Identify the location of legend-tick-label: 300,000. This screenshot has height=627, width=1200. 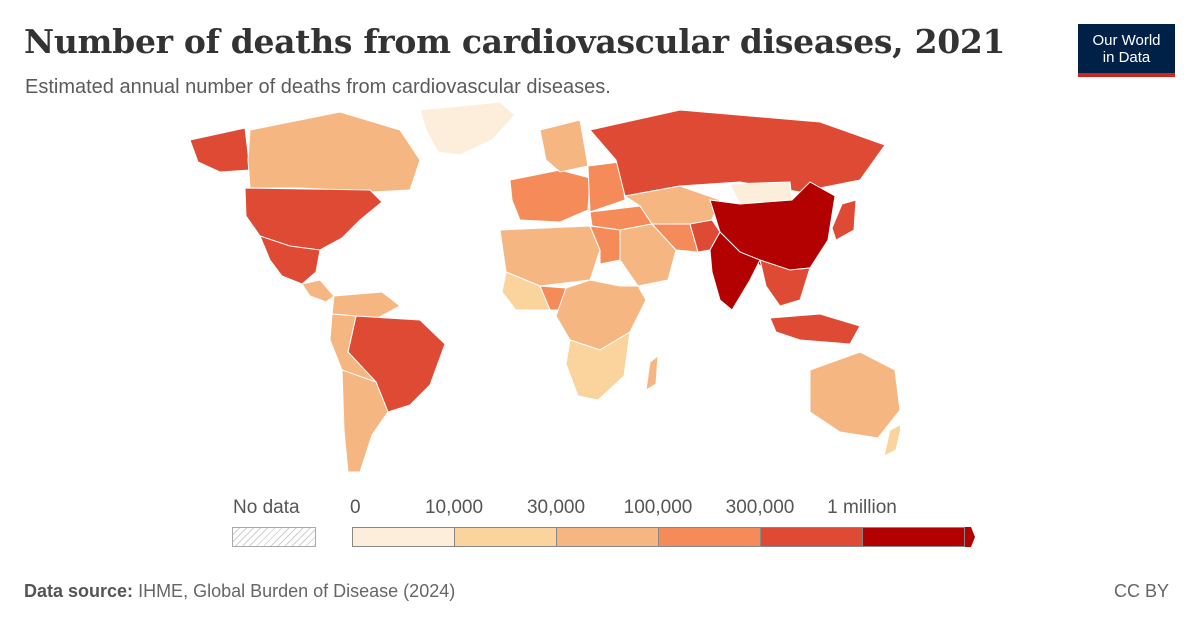
(760, 507).